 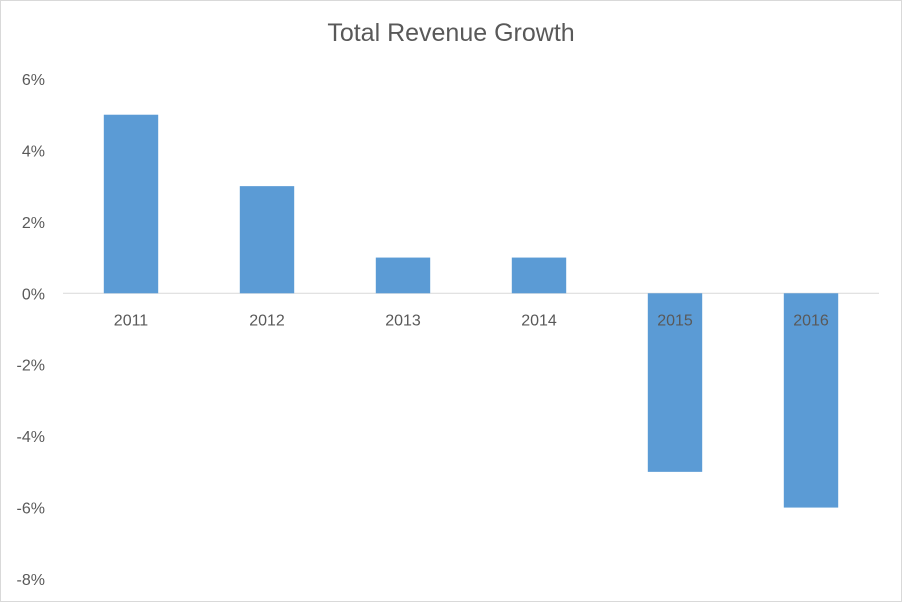 What do you see at coordinates (31, 330) in the screenshot?
I see `y-axis-labels: 6% 4% 2% 0% -2% -4% -6% -8%` at bounding box center [31, 330].